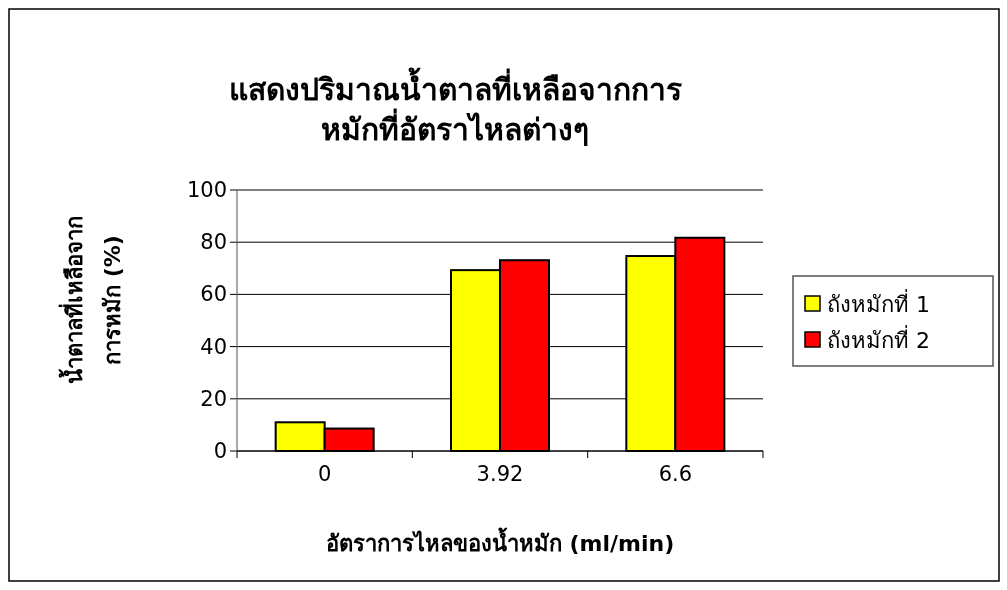  I want to click on legend-label: ถังหมักที่ 2, so click(878, 339).